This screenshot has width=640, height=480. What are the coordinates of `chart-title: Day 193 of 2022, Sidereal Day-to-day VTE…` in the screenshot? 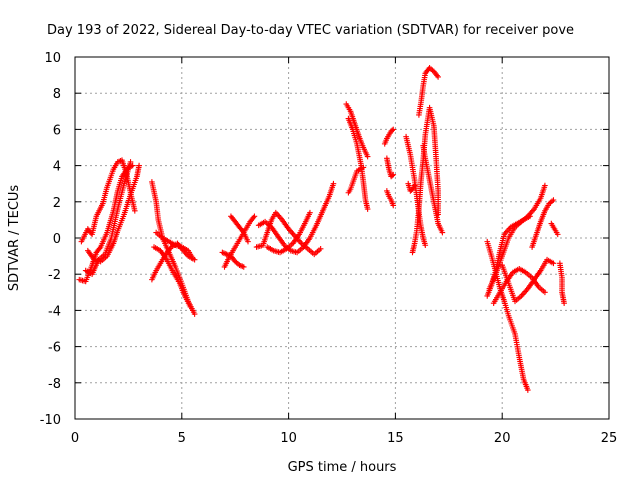 It's located at (310, 30).